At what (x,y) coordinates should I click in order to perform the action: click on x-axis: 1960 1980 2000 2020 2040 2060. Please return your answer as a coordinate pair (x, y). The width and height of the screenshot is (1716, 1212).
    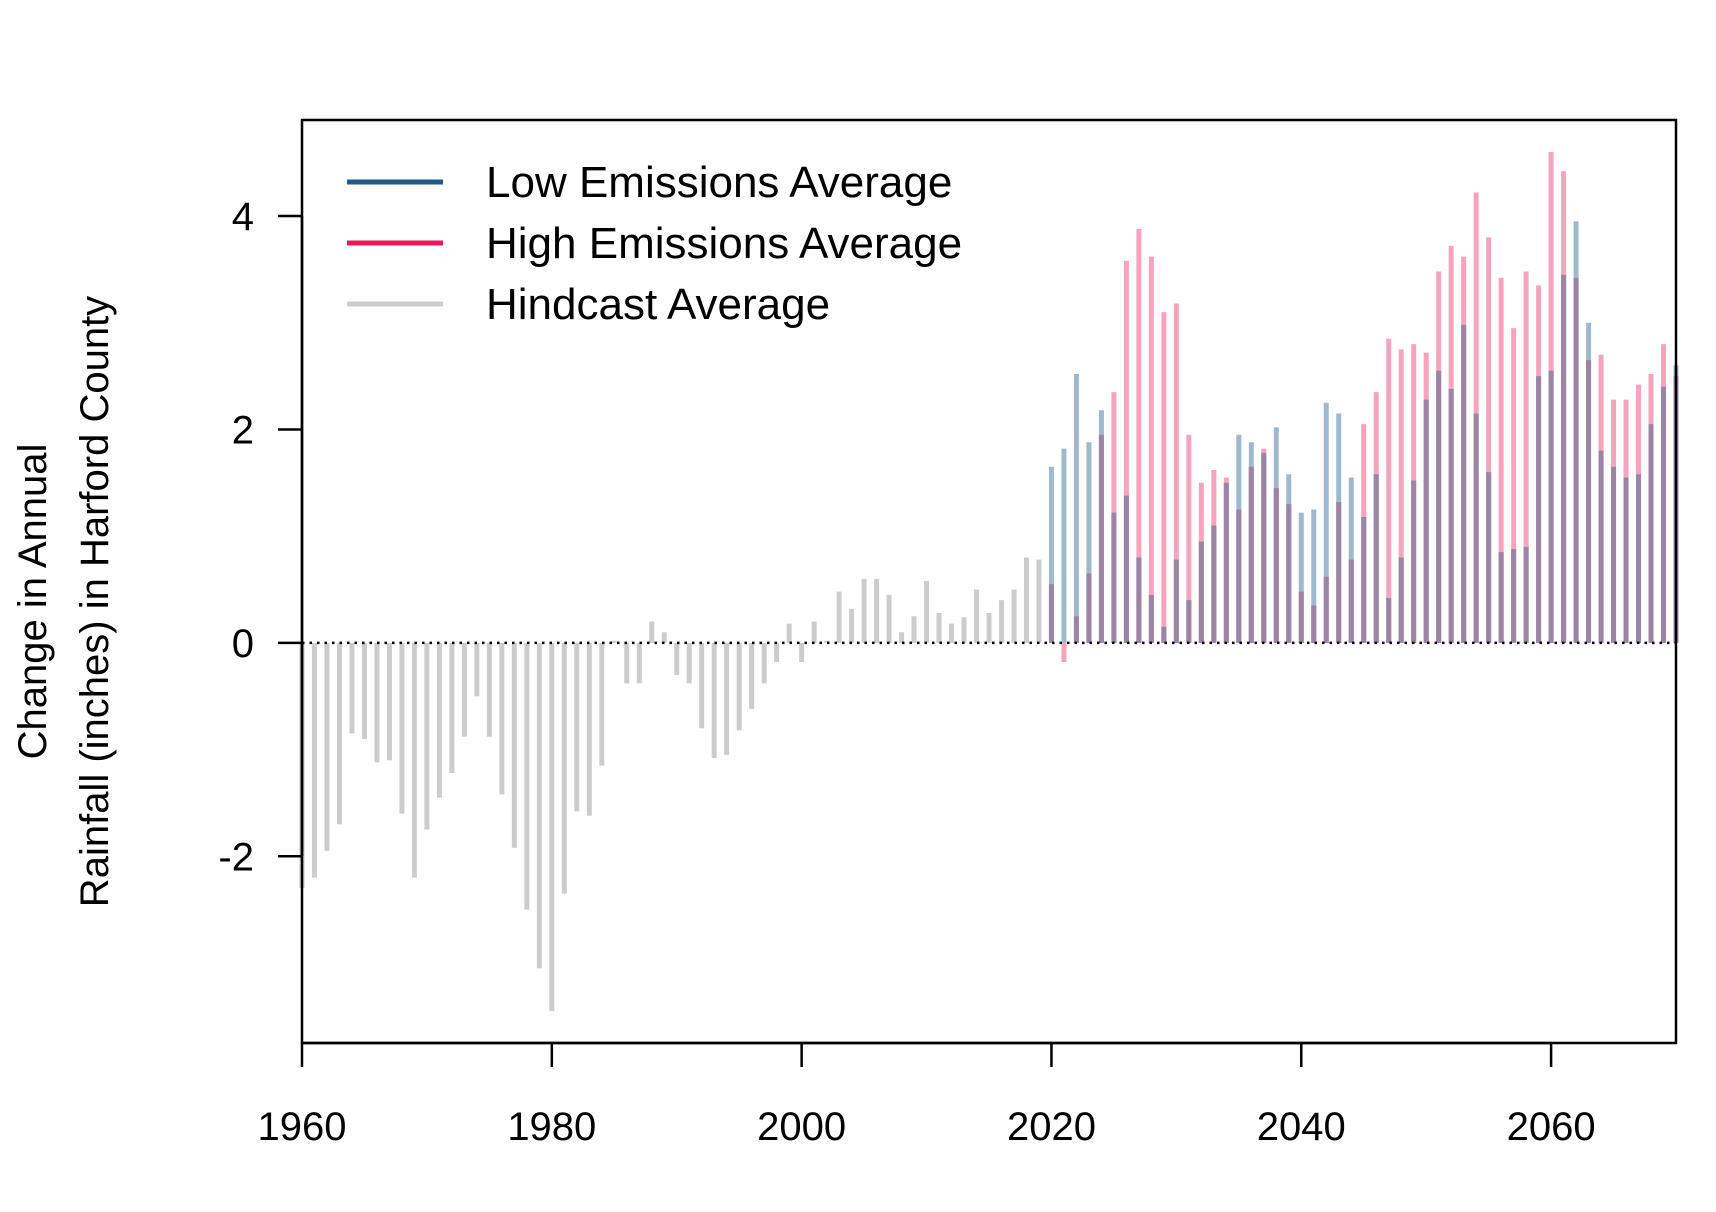
    Looking at the image, I should click on (927, 1095).